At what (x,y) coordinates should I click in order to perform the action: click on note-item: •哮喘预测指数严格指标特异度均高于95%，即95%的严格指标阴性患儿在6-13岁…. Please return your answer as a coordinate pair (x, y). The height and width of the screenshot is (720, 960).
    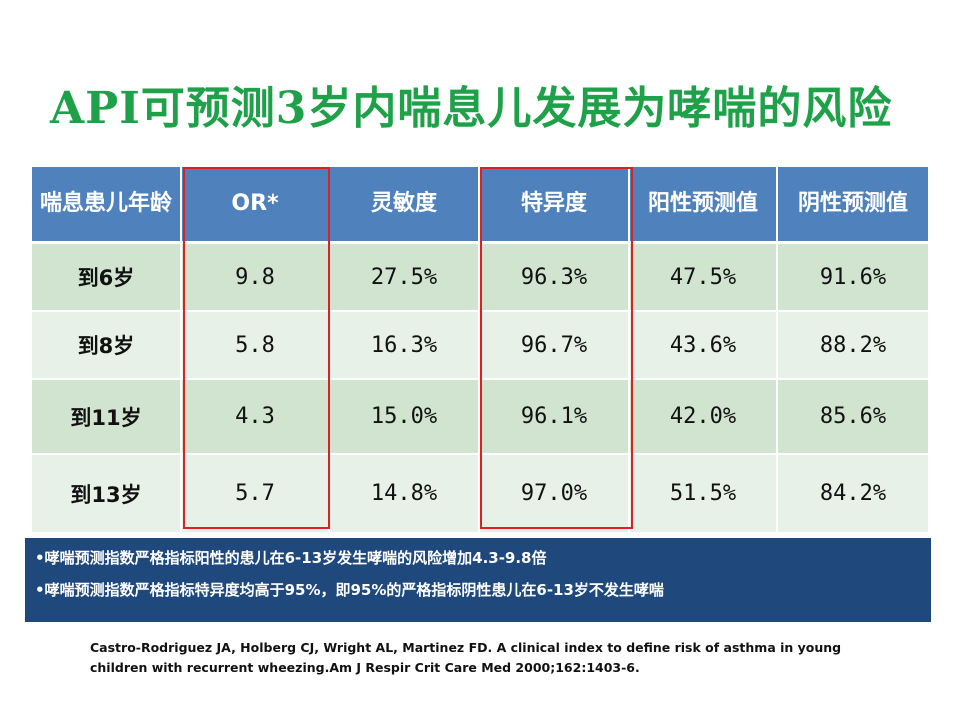
    Looking at the image, I should click on (349, 590).